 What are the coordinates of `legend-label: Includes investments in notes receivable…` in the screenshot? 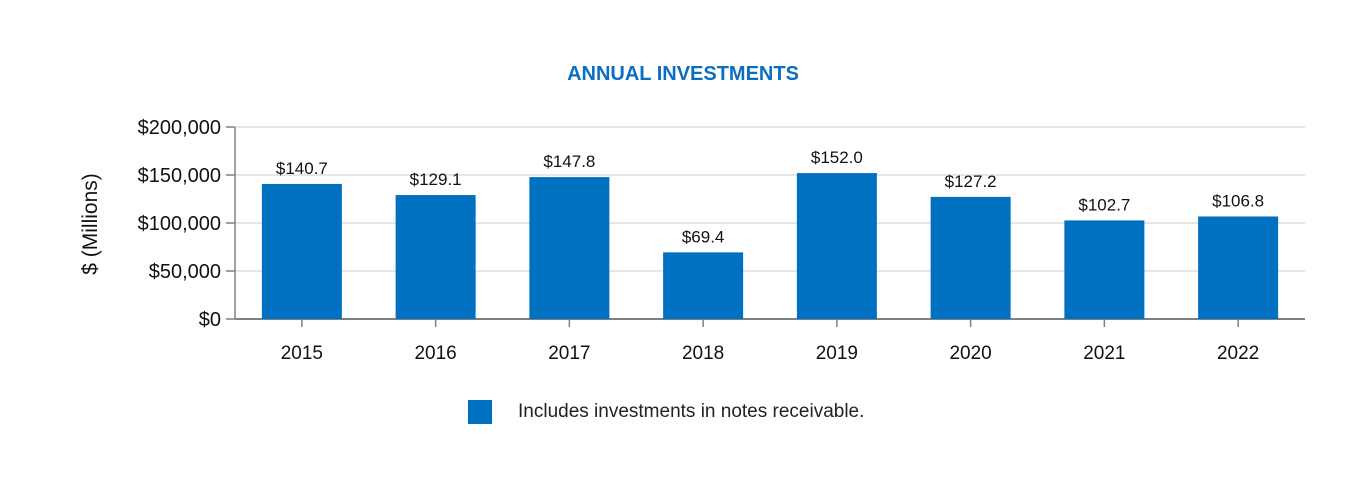 It's located at (691, 411).